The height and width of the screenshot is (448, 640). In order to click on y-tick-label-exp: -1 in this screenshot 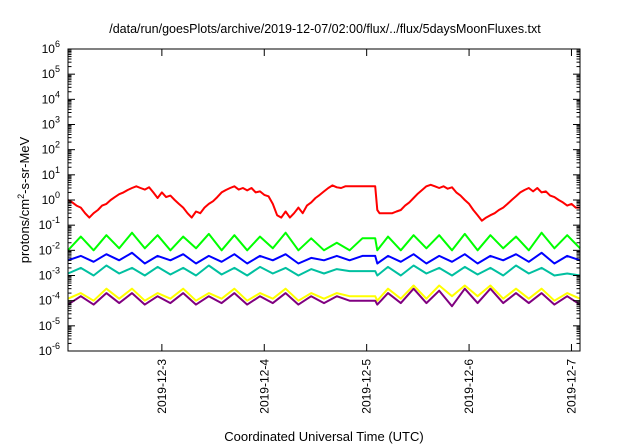, I will do `click(56, 220)`.